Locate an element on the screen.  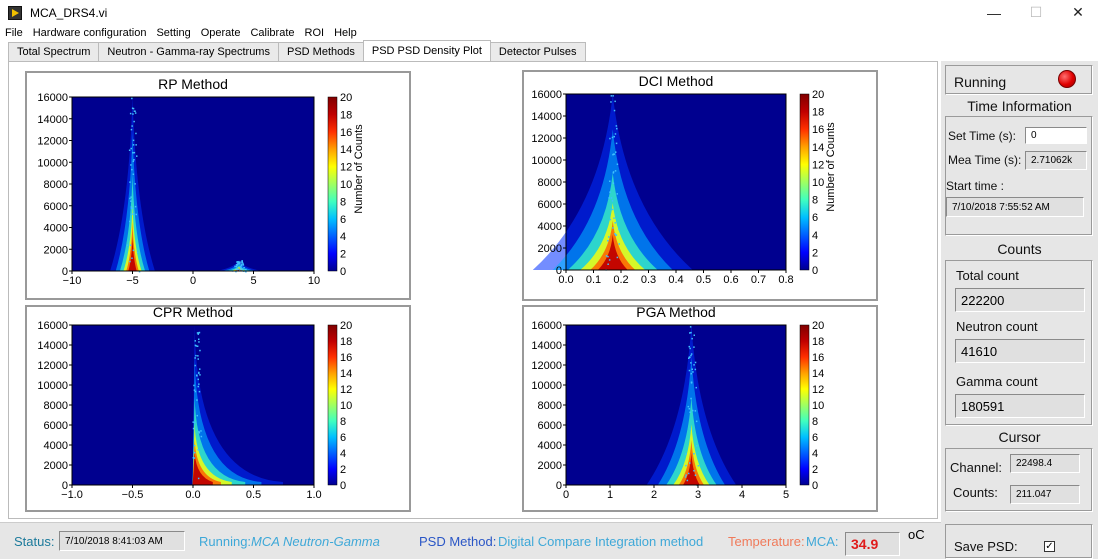
minimize-button: — is located at coordinates (994, 12).